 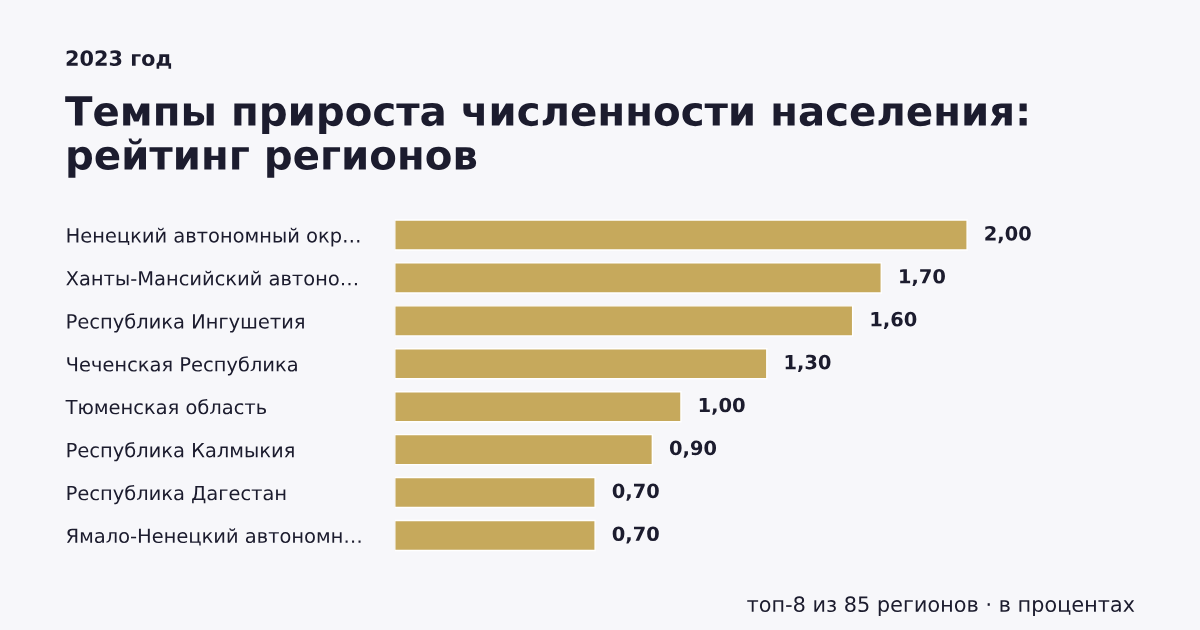 What do you see at coordinates (722, 406) in the screenshot?
I see `data-label: 1,00` at bounding box center [722, 406].